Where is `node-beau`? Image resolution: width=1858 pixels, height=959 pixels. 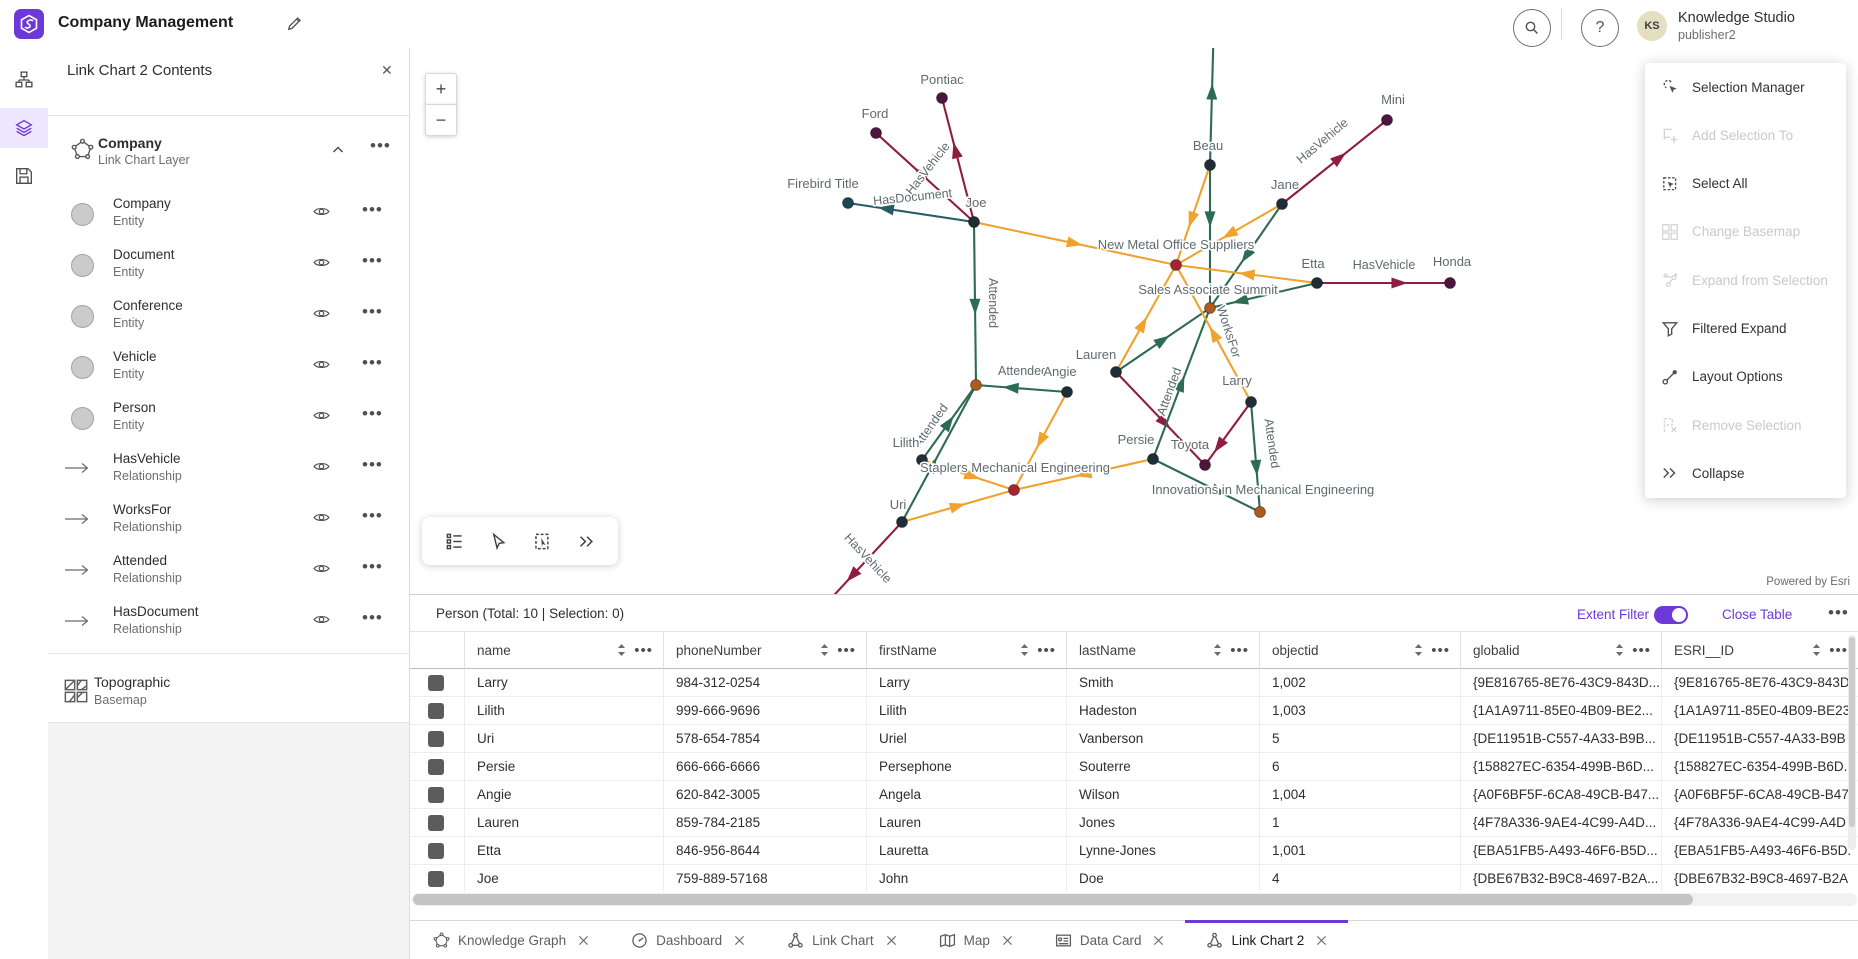
node-beau is located at coordinates (1210, 165).